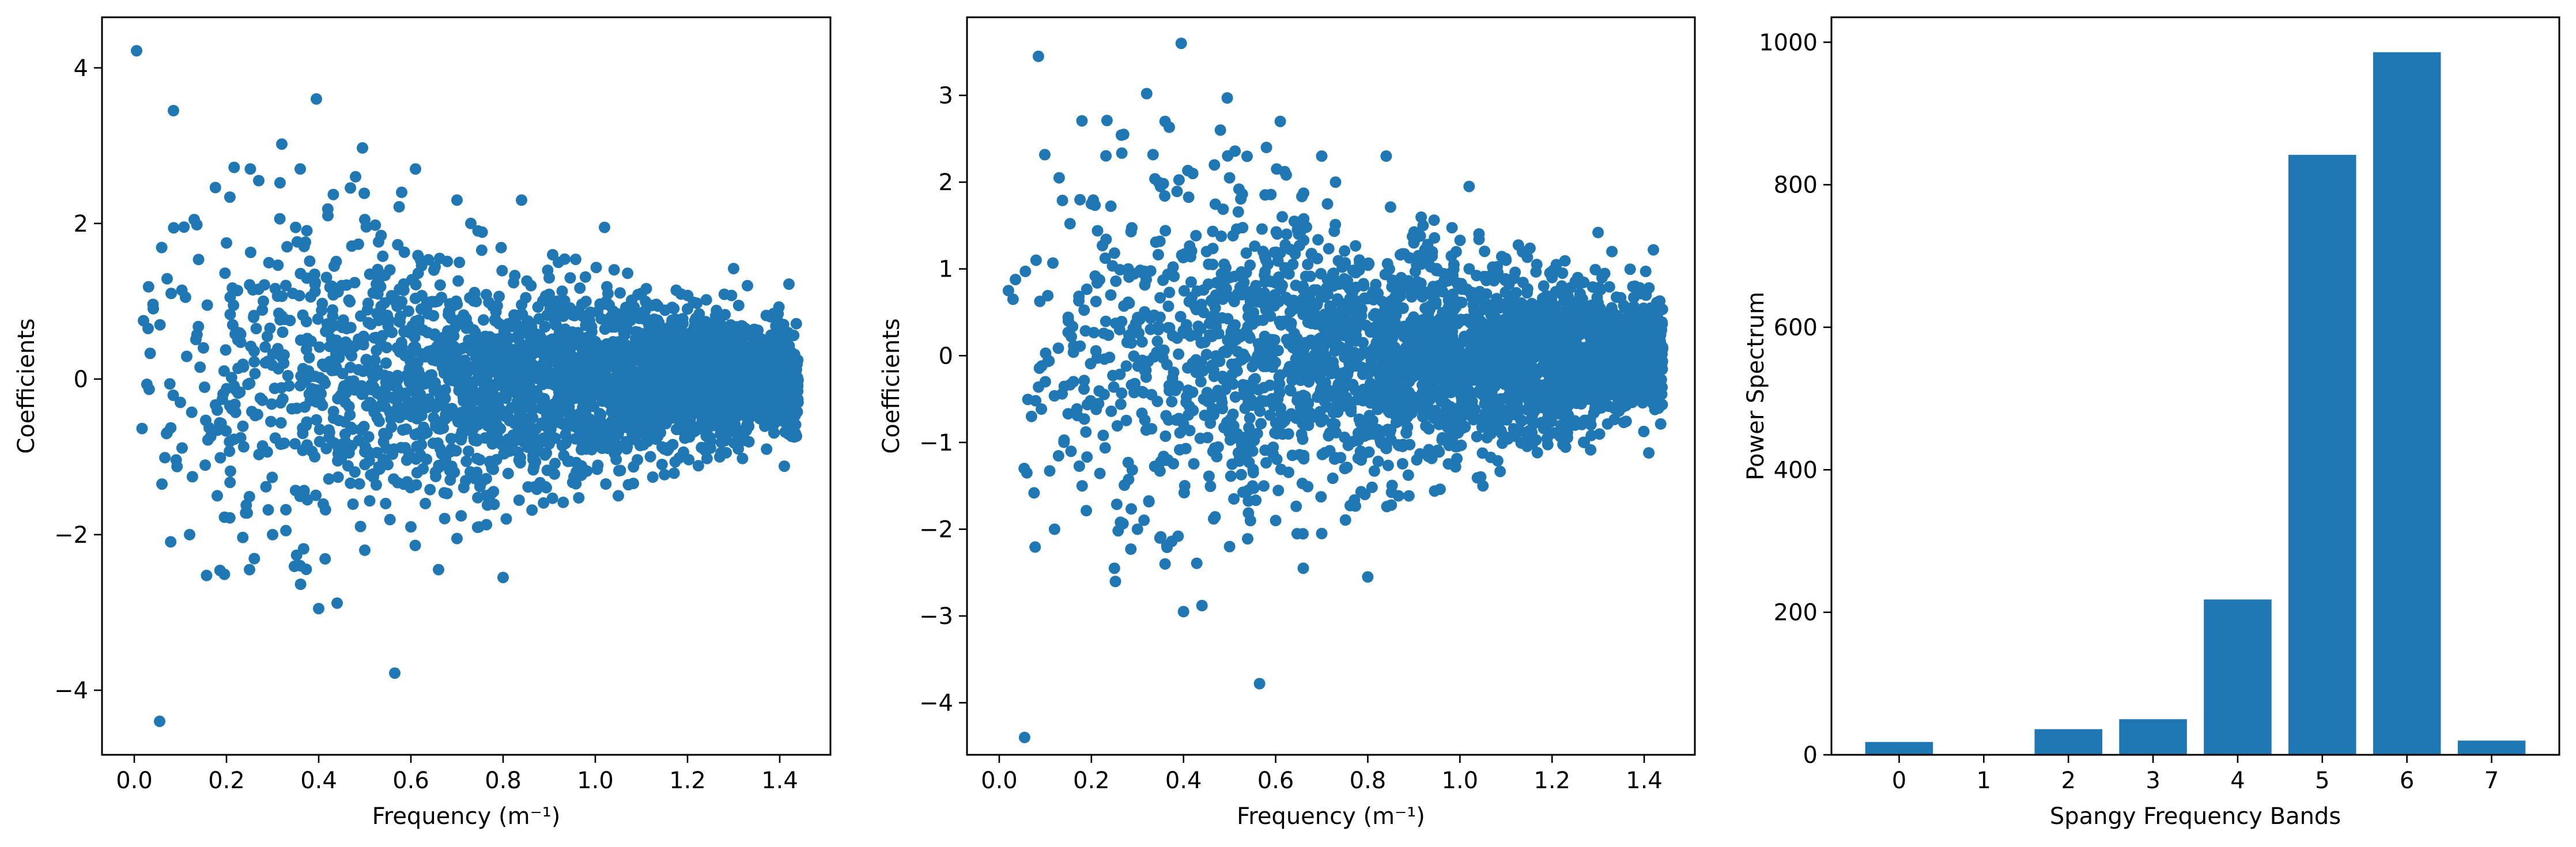  Describe the element at coordinates (134, 780) in the screenshot. I see `x-tick-label: 0.0` at that location.